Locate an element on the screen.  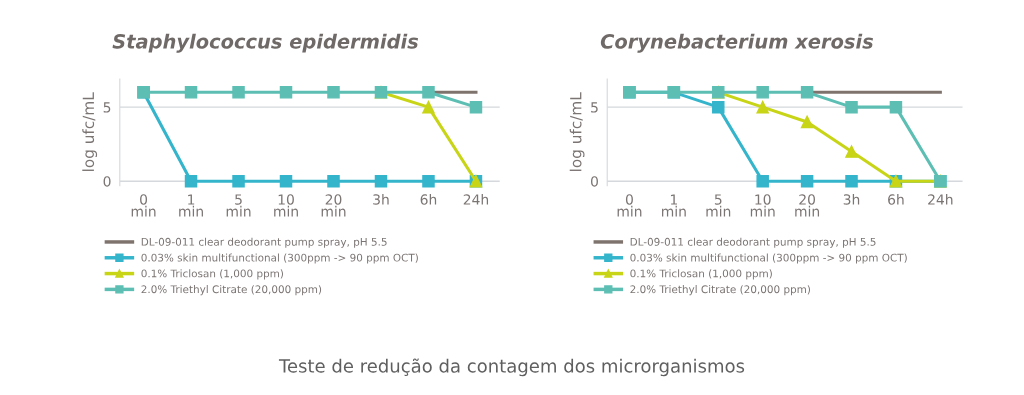
text: Teste de redução da contagem dos microrganismos is located at coordinates (511, 367).